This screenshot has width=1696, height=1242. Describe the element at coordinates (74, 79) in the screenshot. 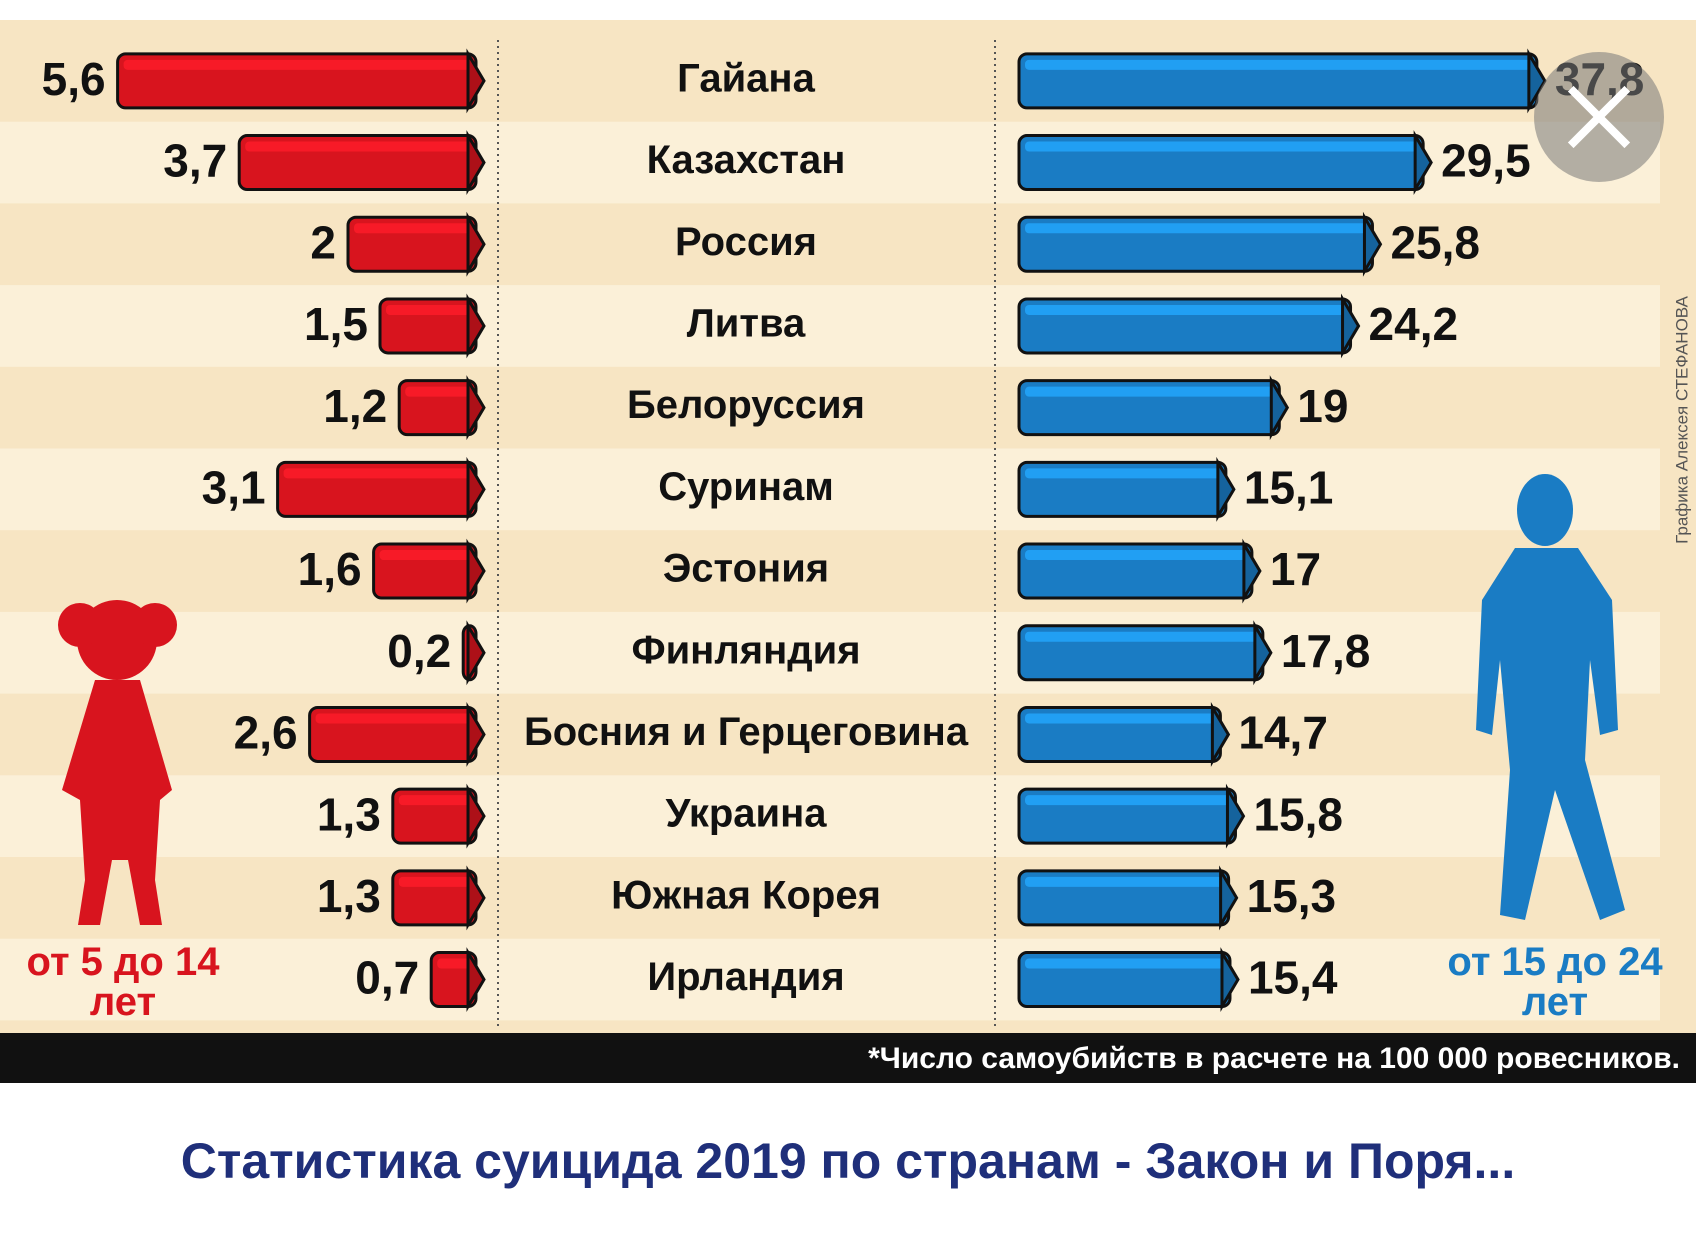

I see `value-label: 5,6` at that location.